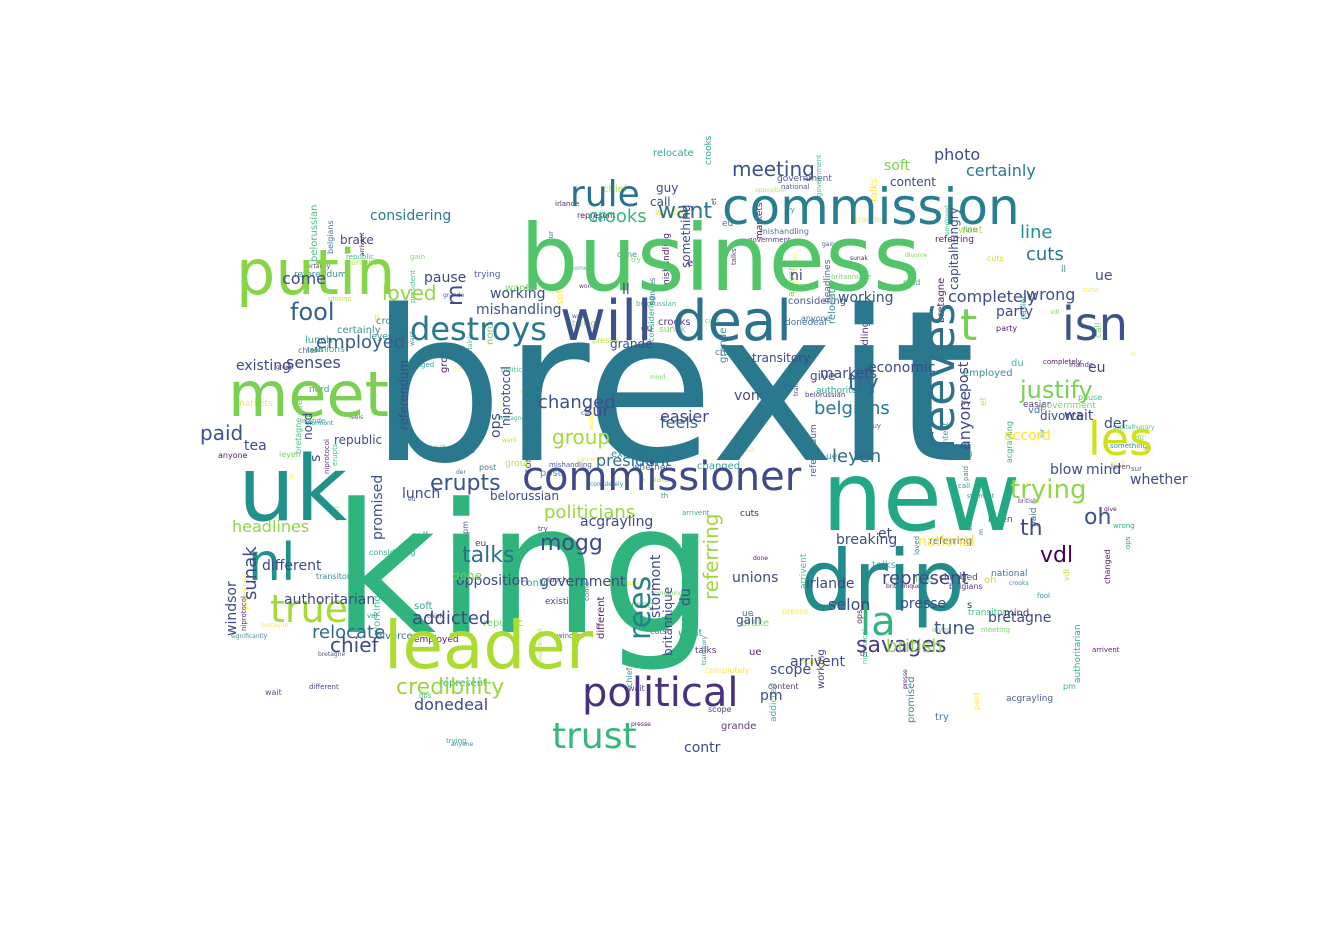  I want to click on cloud-word: british, so click(914, 646).